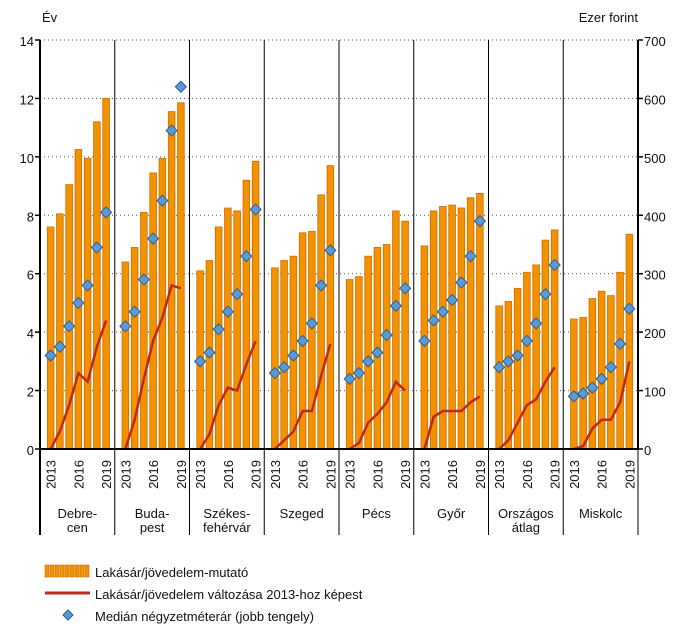 This screenshot has width=686, height=629. What do you see at coordinates (227, 527) in the screenshot?
I see `group-label: fehérvár` at bounding box center [227, 527].